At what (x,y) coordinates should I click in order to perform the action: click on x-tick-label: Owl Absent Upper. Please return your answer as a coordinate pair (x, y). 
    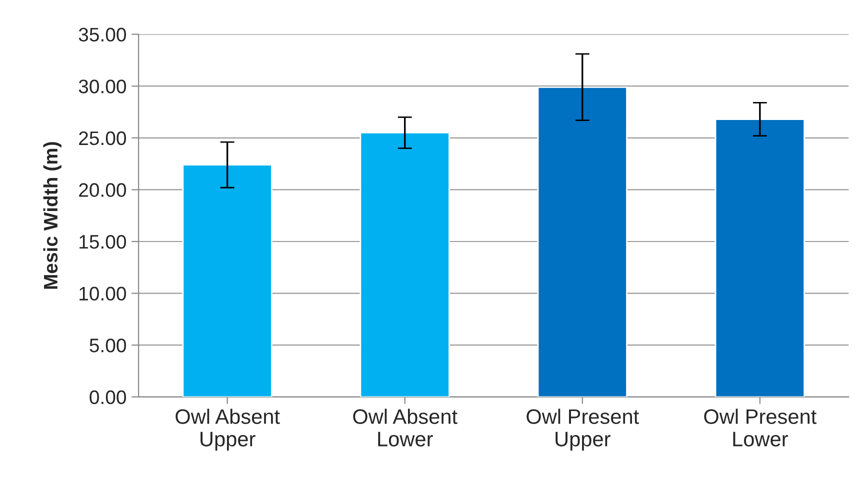
    Looking at the image, I should click on (228, 429).